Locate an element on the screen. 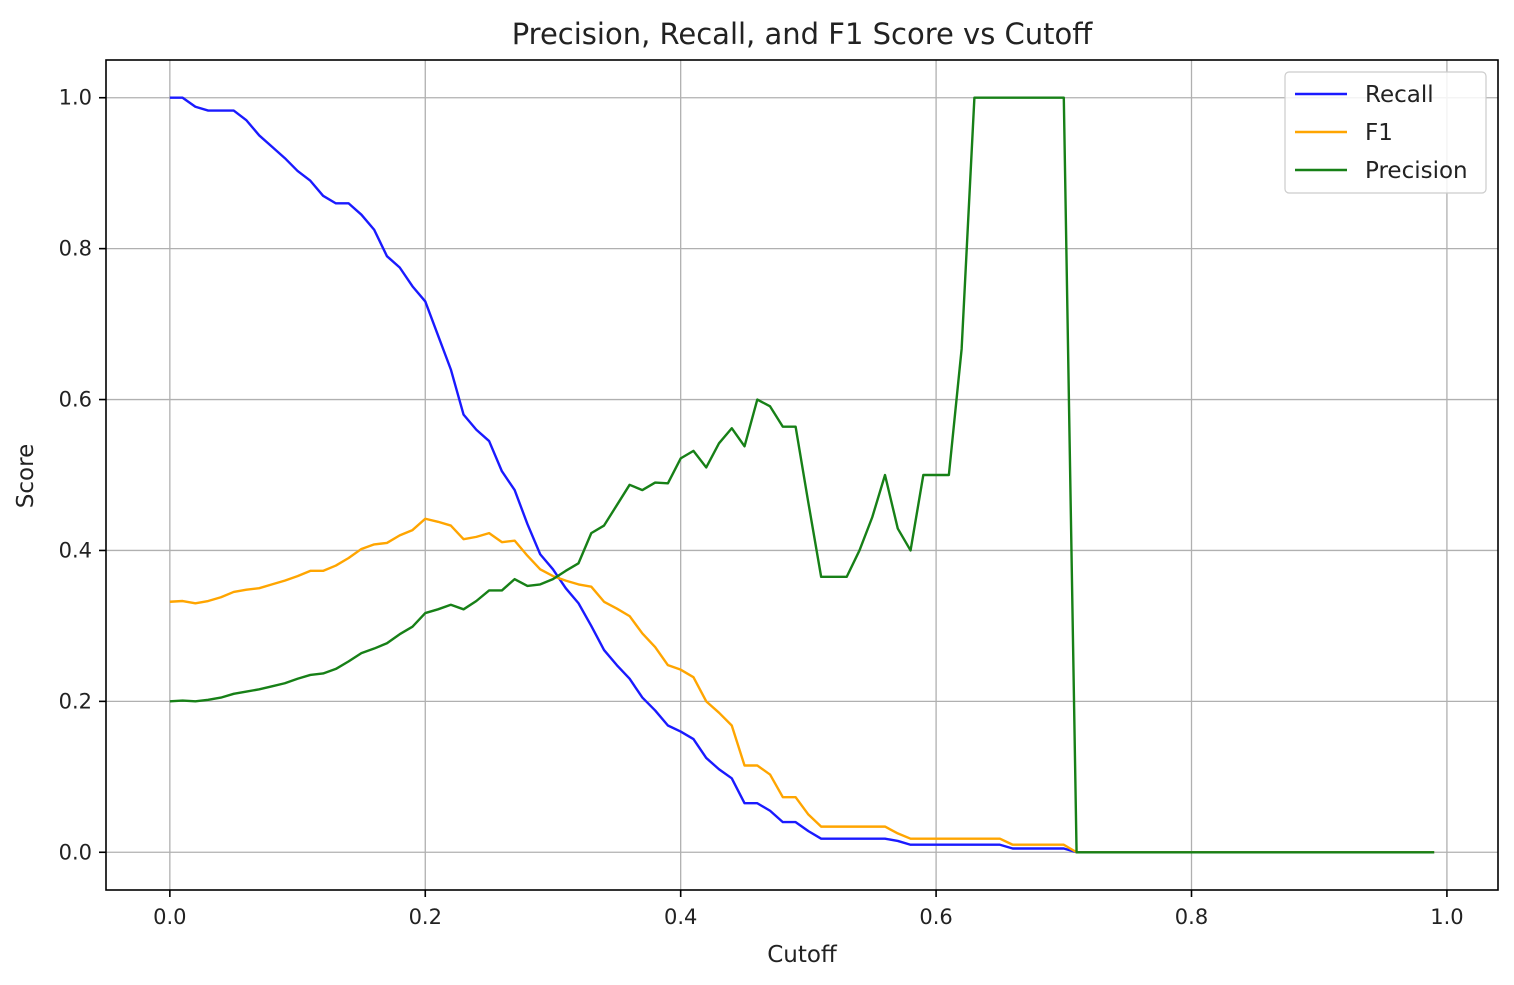 The width and height of the screenshot is (1514, 985). legend-label-f1: F1 is located at coordinates (1379, 133).